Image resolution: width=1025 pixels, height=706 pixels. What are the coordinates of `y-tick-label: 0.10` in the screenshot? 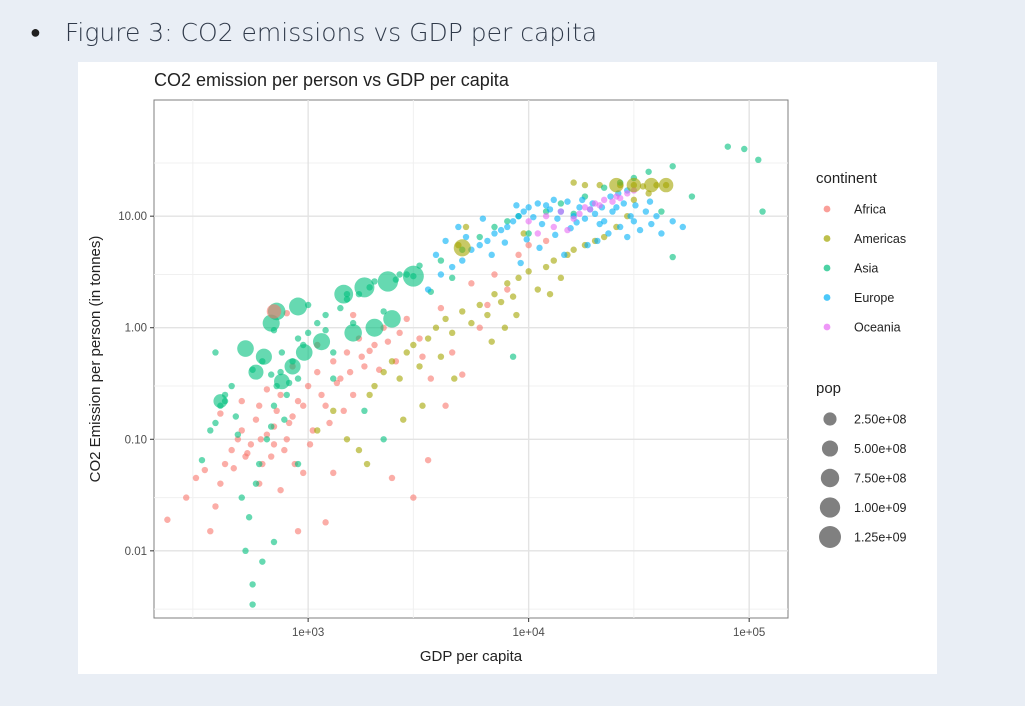 It's located at (136, 440).